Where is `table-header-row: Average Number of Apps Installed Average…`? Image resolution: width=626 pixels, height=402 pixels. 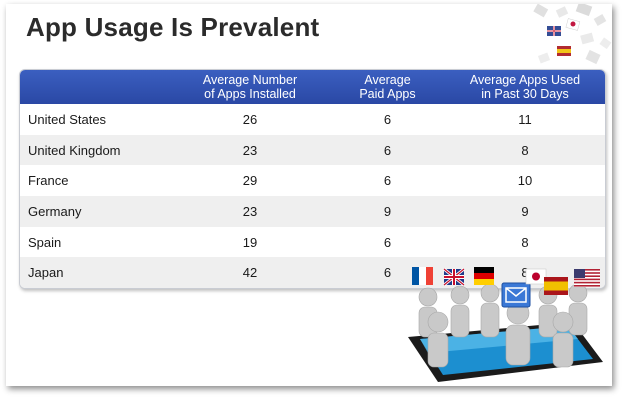 table-header-row: Average Number of Apps Installed Average… is located at coordinates (312, 87).